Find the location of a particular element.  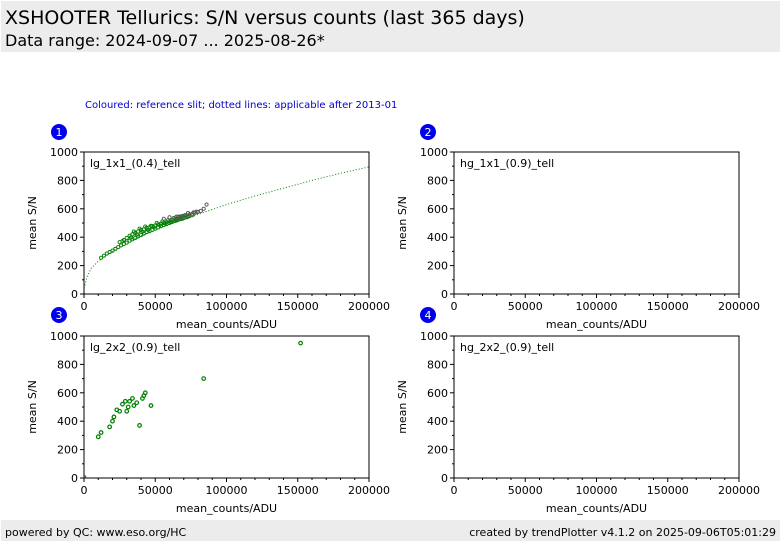

data-range-subtitle: Data range: 2024-09-07 ... 2025-08-26* is located at coordinates (165, 40).